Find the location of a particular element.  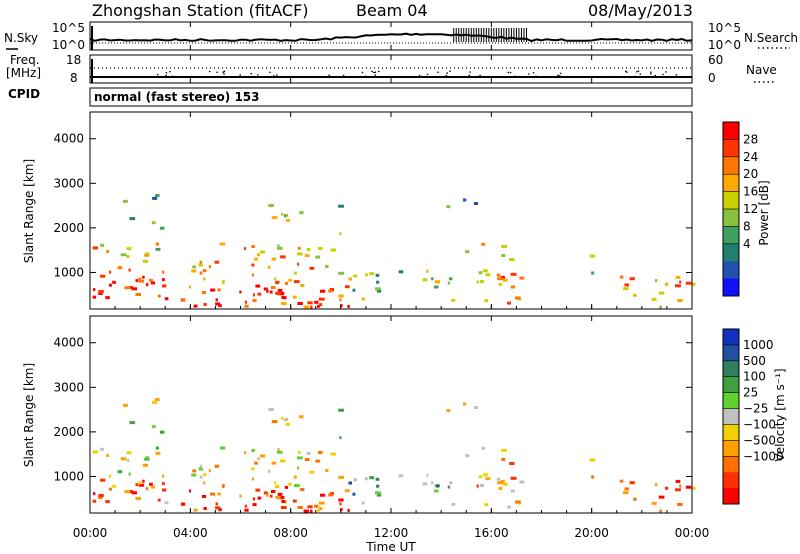

colorbar-frame is located at coordinates (731, 416).